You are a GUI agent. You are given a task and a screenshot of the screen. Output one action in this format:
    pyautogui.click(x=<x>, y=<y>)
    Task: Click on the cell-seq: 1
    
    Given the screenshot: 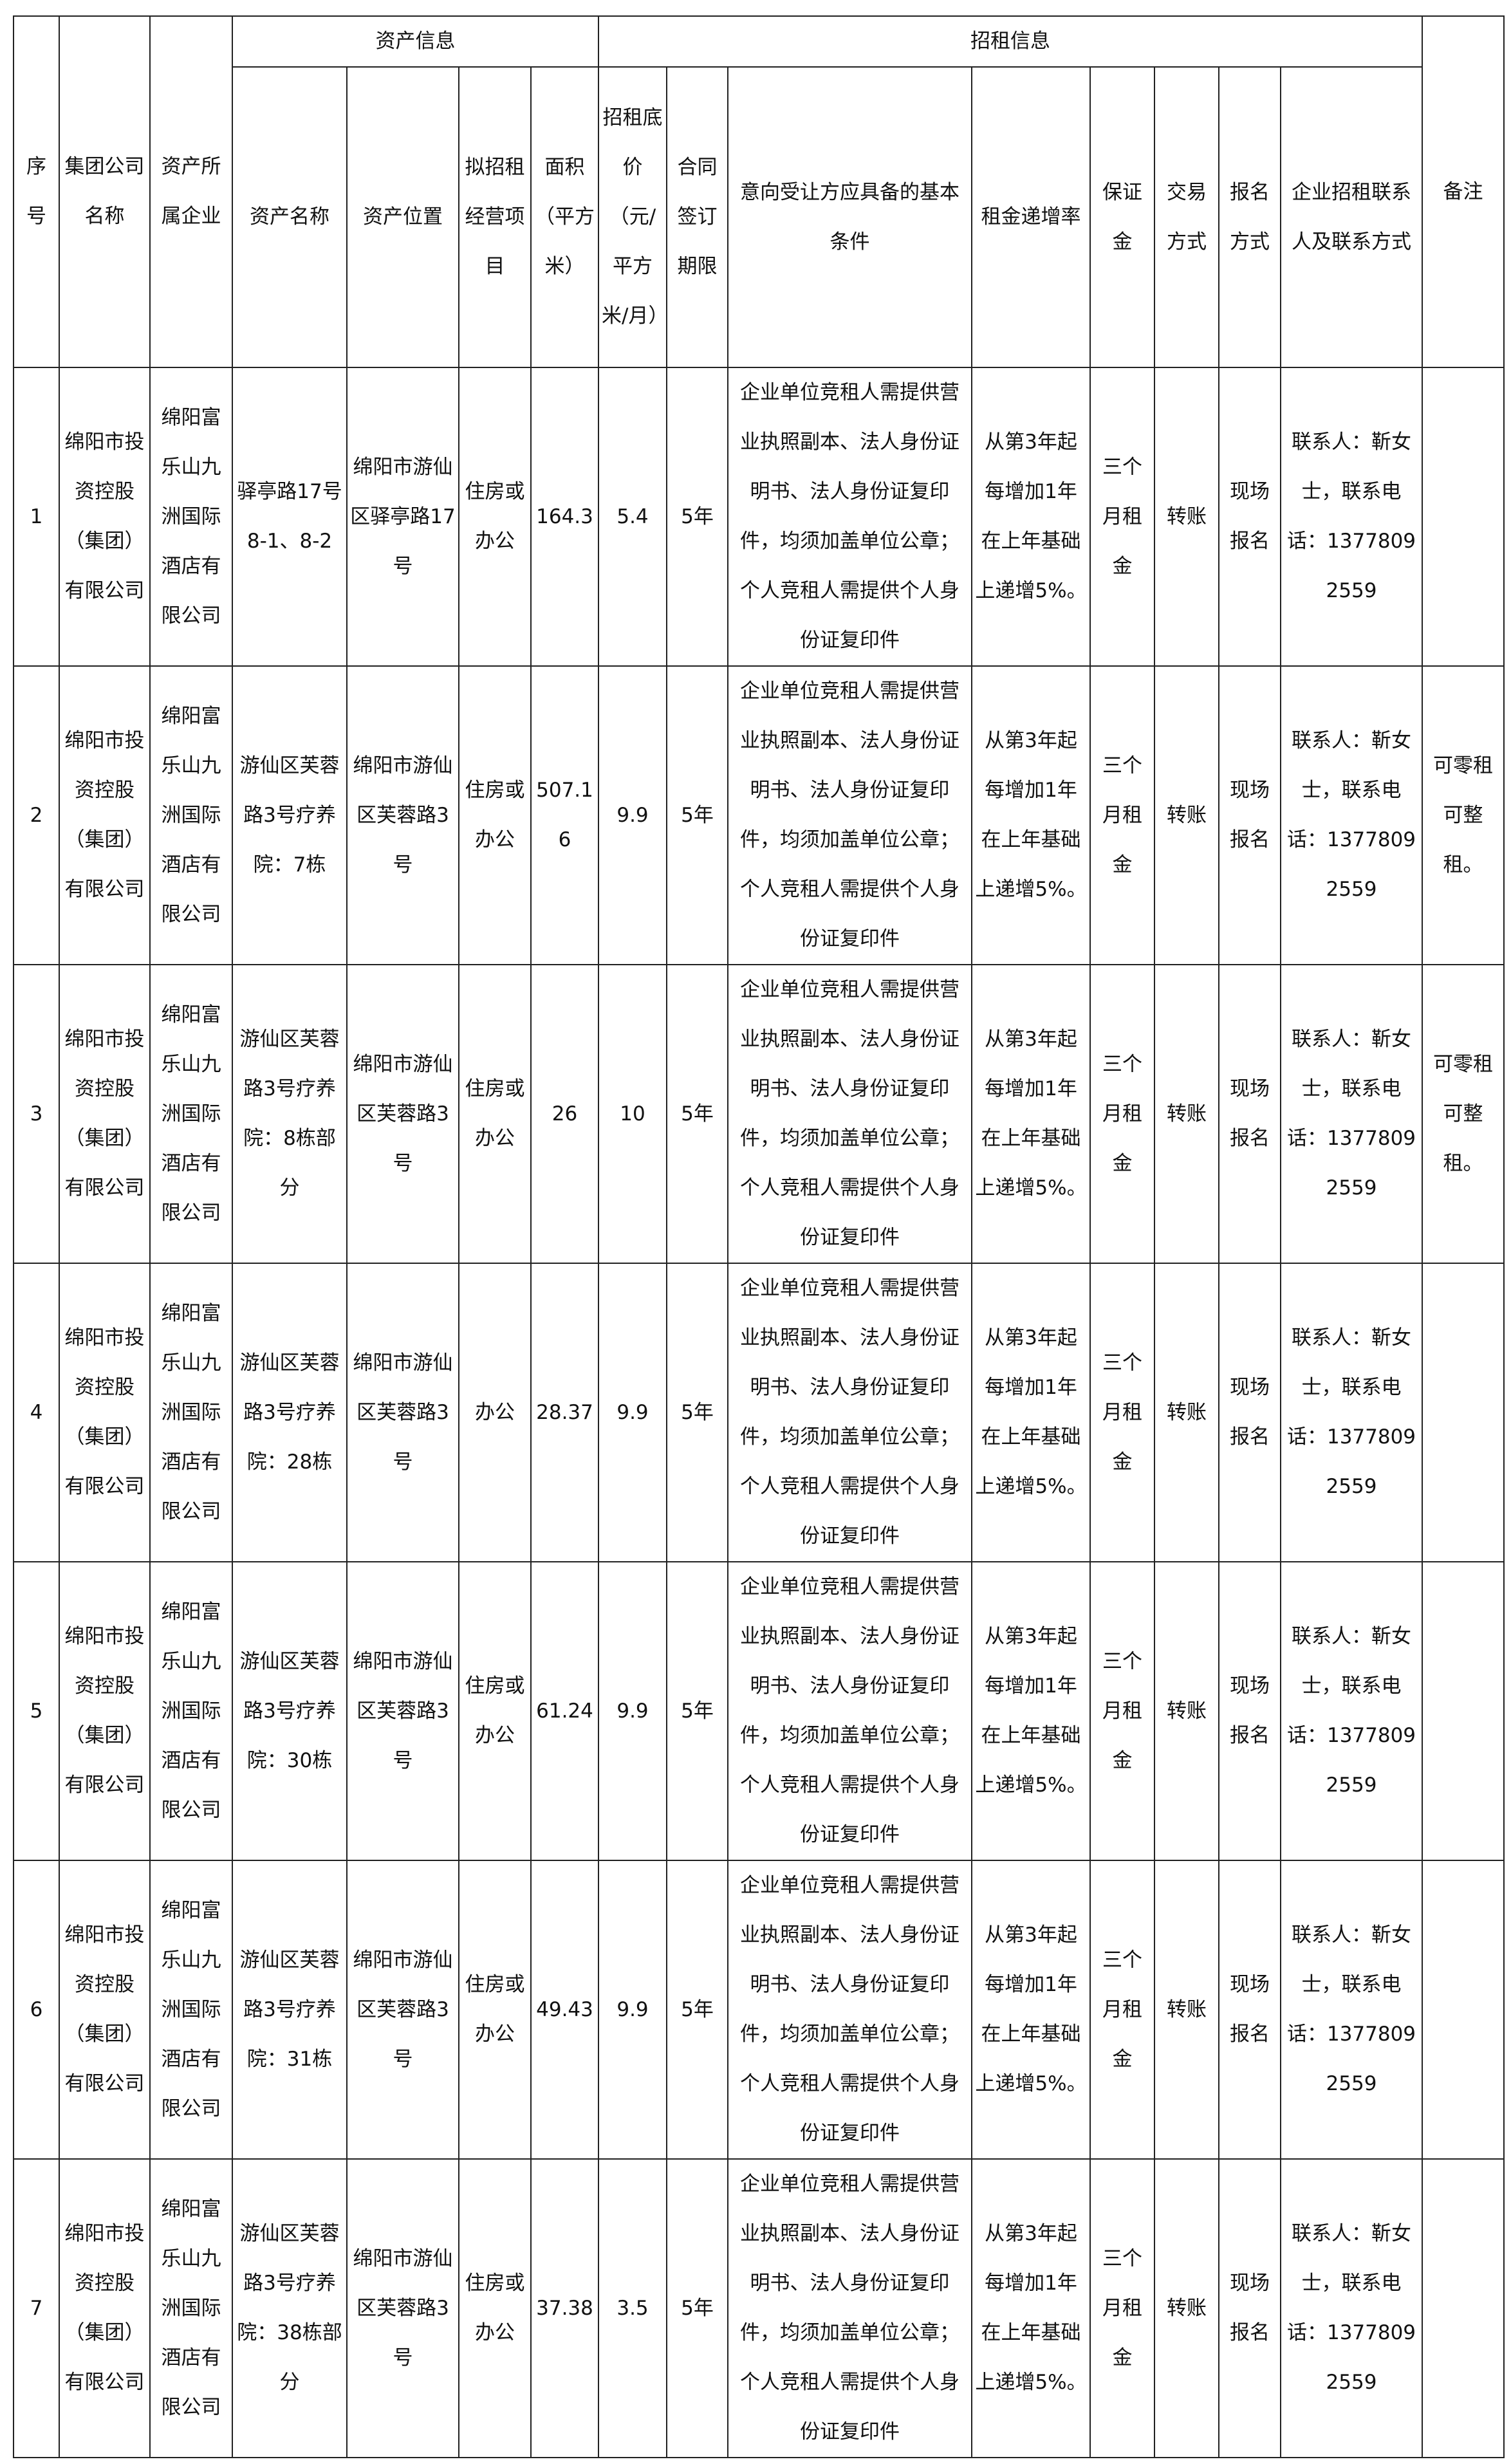 What is the action you would take?
    pyautogui.click(x=36, y=517)
    